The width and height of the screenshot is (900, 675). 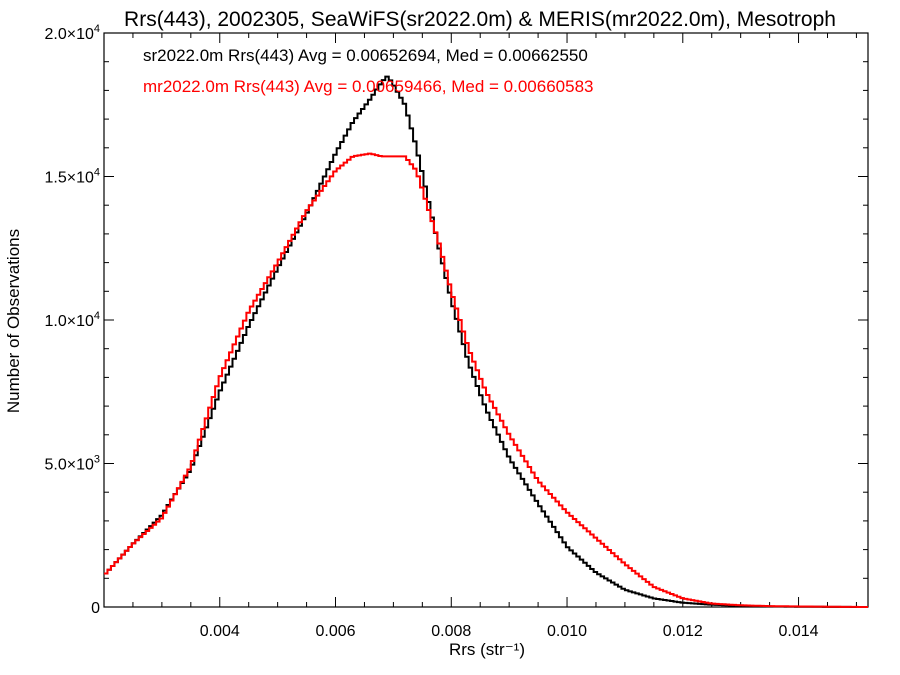 What do you see at coordinates (220, 631) in the screenshot?
I see `x-tick-label: 0.004` at bounding box center [220, 631].